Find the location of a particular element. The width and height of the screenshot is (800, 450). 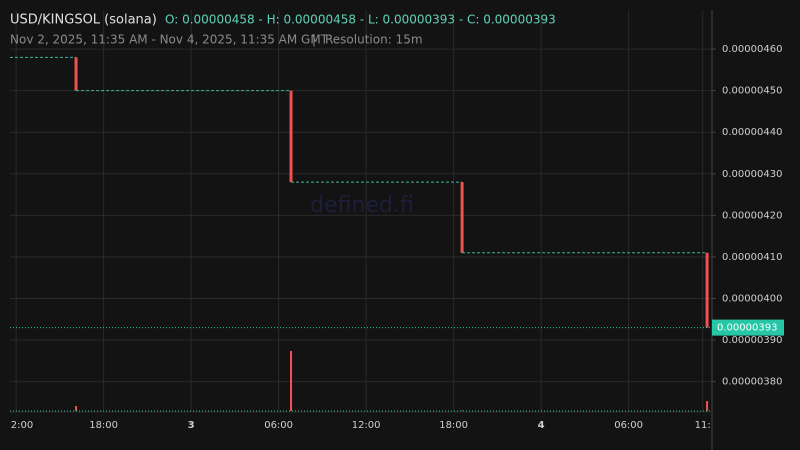

x-tick-label: 2:00 is located at coordinates (22, 425).